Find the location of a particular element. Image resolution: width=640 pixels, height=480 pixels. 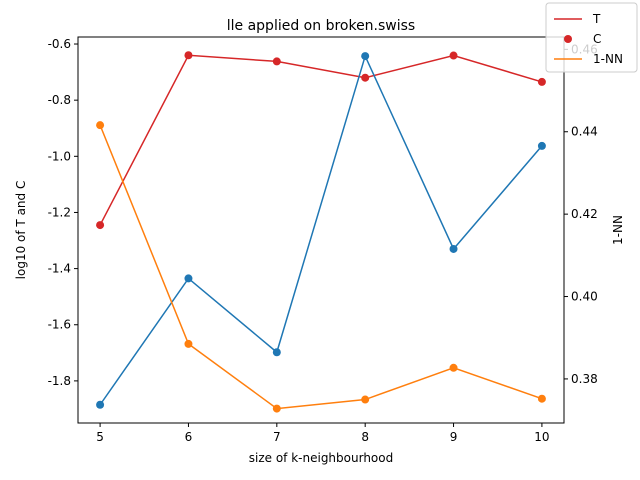

y-right-tick-label: 0.42 is located at coordinates (584, 214).